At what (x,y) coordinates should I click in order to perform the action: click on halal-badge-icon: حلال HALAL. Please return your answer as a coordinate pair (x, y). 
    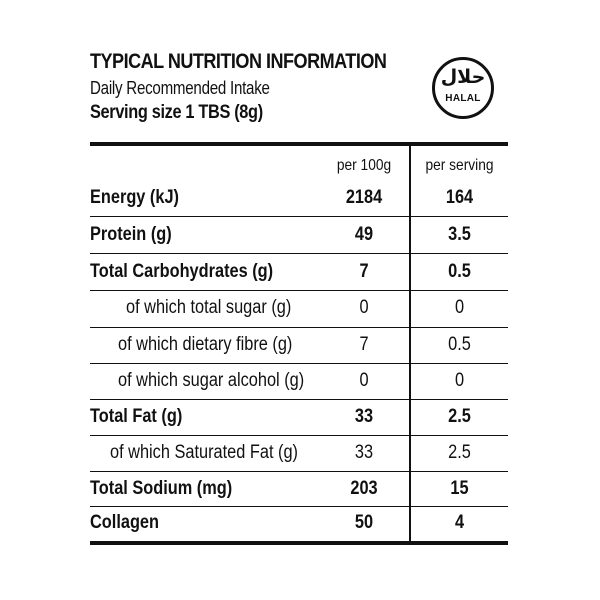
    Looking at the image, I should click on (463, 88).